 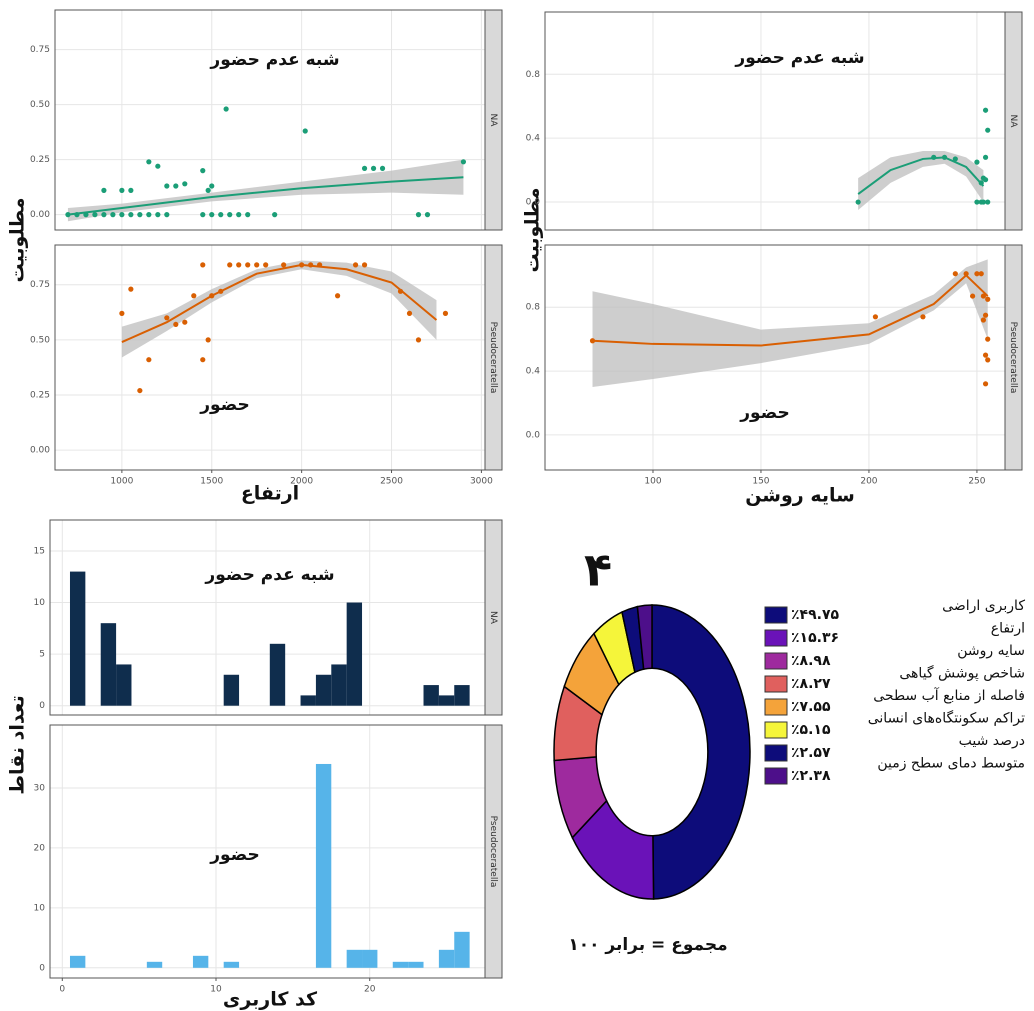 What do you see at coordinates (121, 482) in the screenshot?
I see `x-tick-label: 1000` at bounding box center [121, 482].